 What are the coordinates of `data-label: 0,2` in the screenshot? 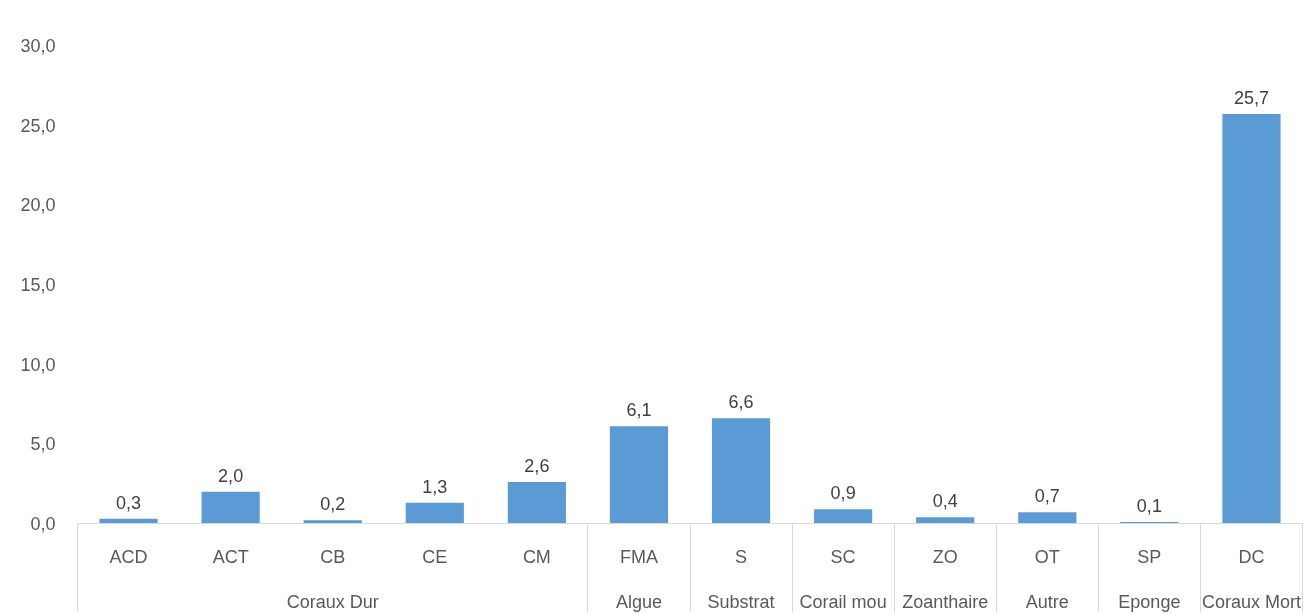 It's located at (333, 504).